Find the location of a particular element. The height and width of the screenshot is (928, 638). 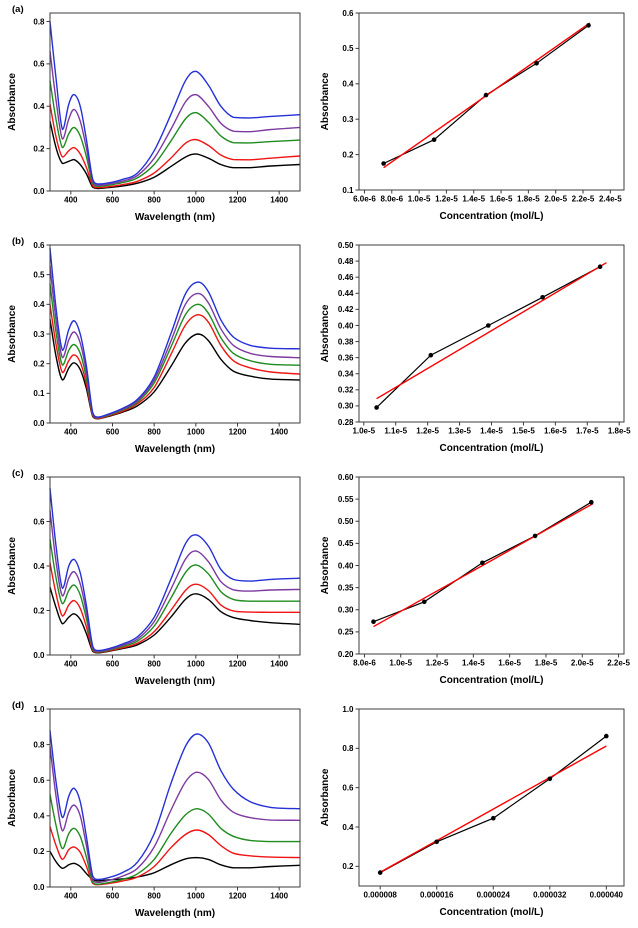

y-tick-label: 0.60 is located at coordinates (346, 477).